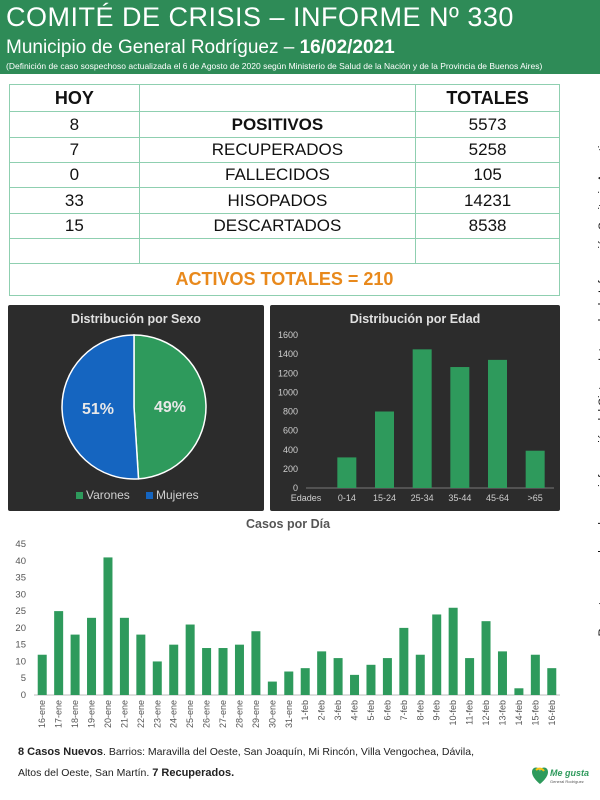  I want to click on x-tick-label: 24-ene, so click(174, 714).